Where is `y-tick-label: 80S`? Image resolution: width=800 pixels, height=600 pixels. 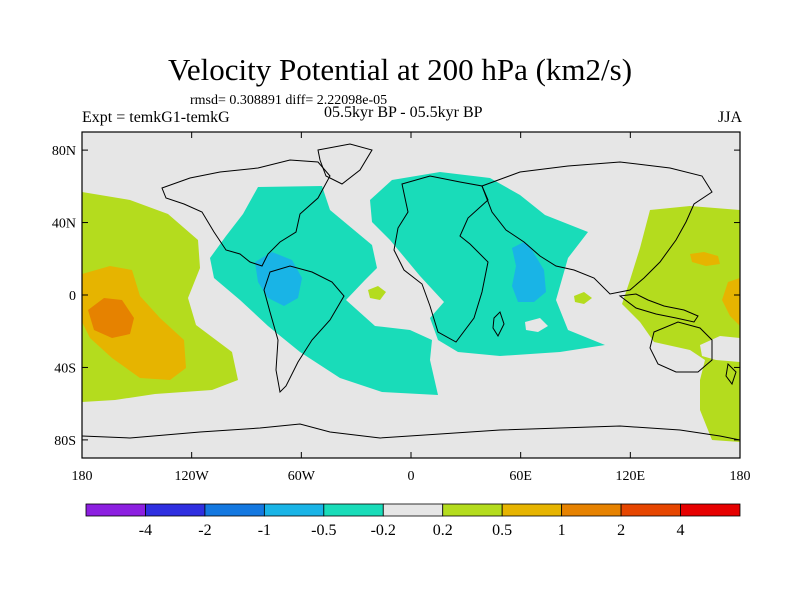 y-tick-label: 80S is located at coordinates (65, 441).